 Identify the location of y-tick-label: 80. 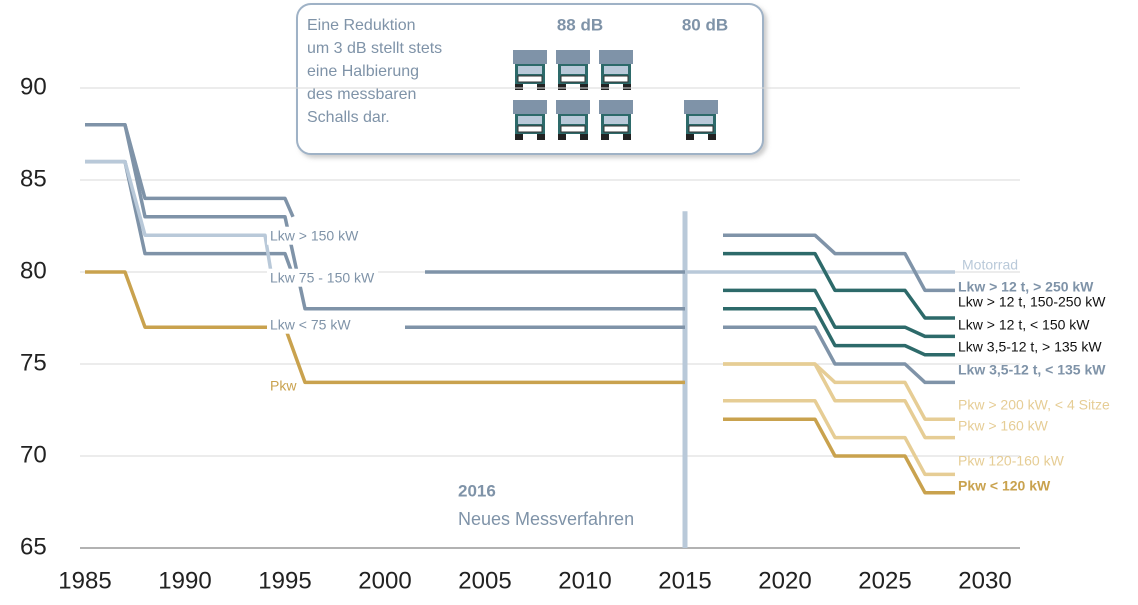
(33, 270).